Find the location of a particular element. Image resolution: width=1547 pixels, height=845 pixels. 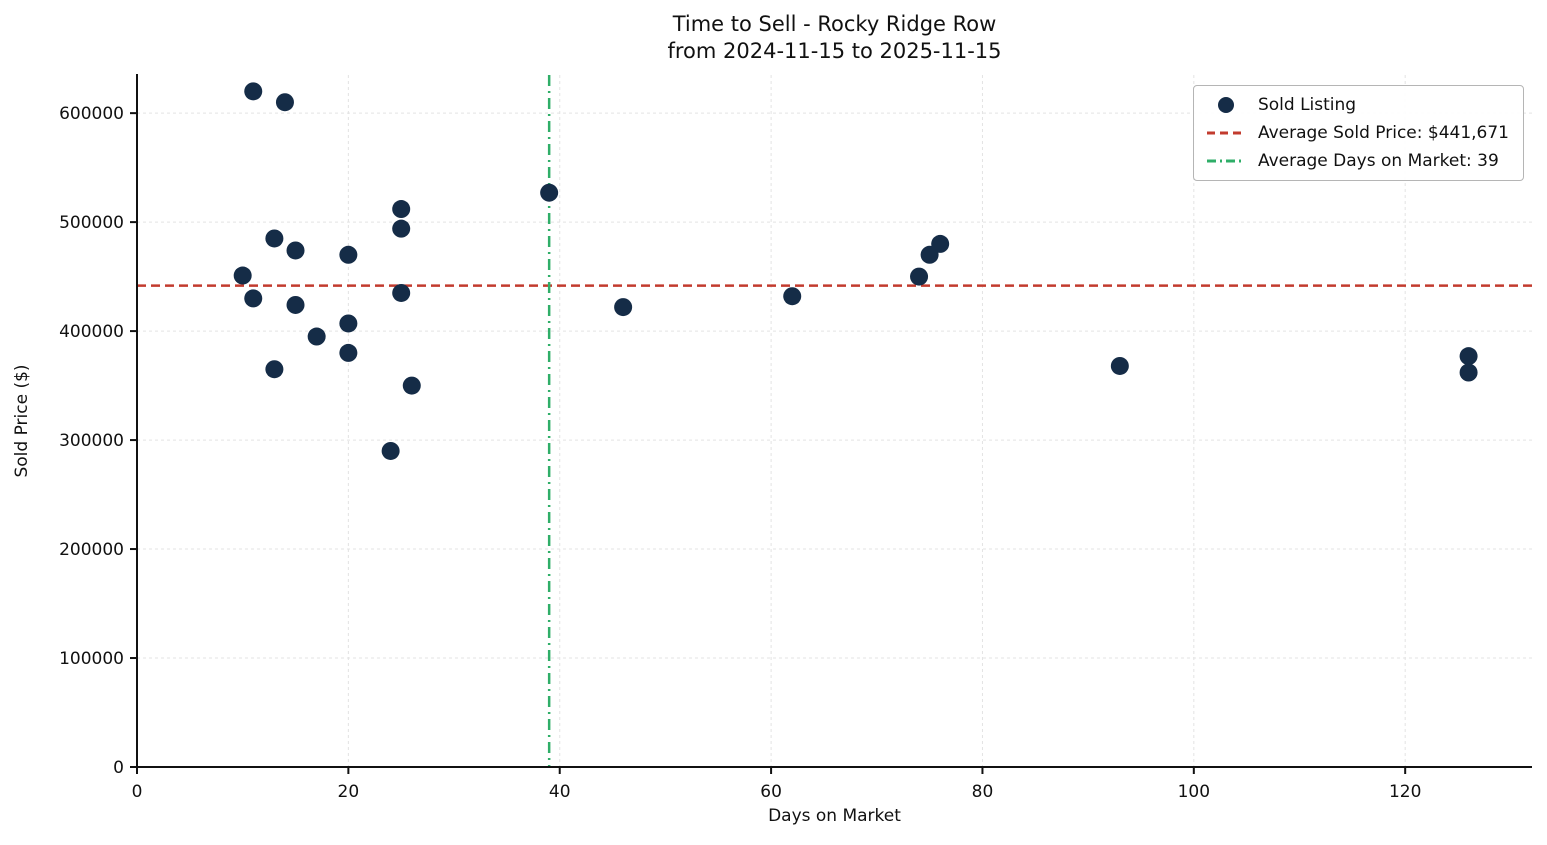

x-tick-label: 40 is located at coordinates (560, 792).